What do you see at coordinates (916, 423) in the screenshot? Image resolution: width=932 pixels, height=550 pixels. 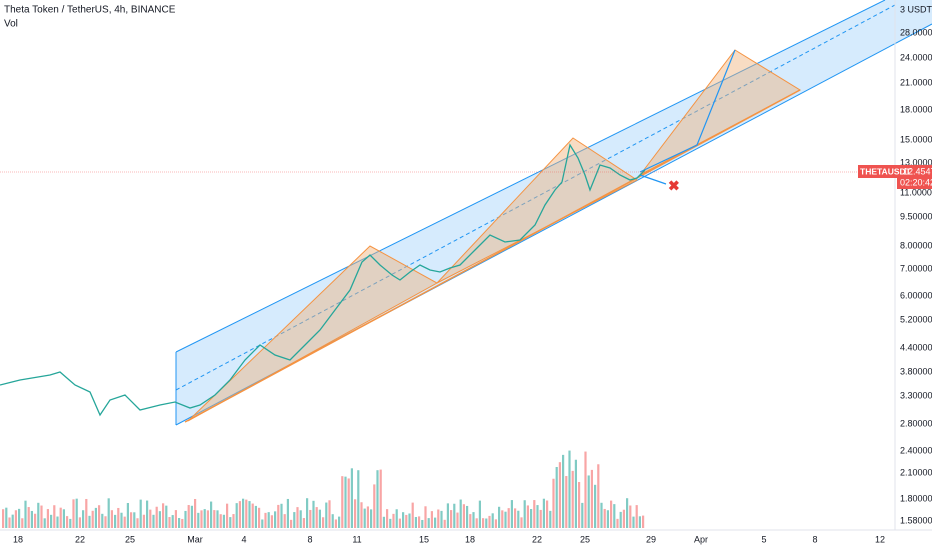 I see `price-label: 2.80000` at bounding box center [916, 423].